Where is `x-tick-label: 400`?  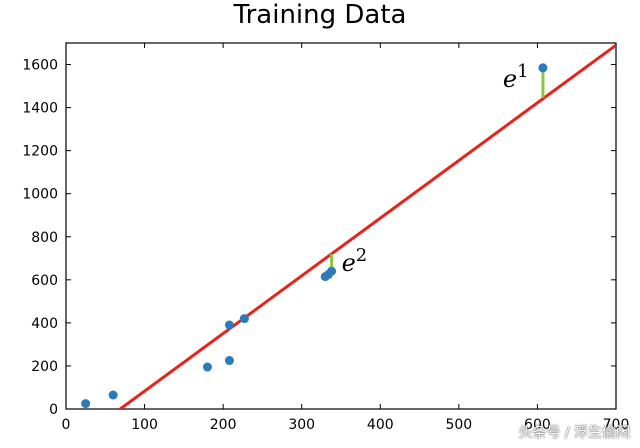 x-tick-label: 400 is located at coordinates (380, 425).